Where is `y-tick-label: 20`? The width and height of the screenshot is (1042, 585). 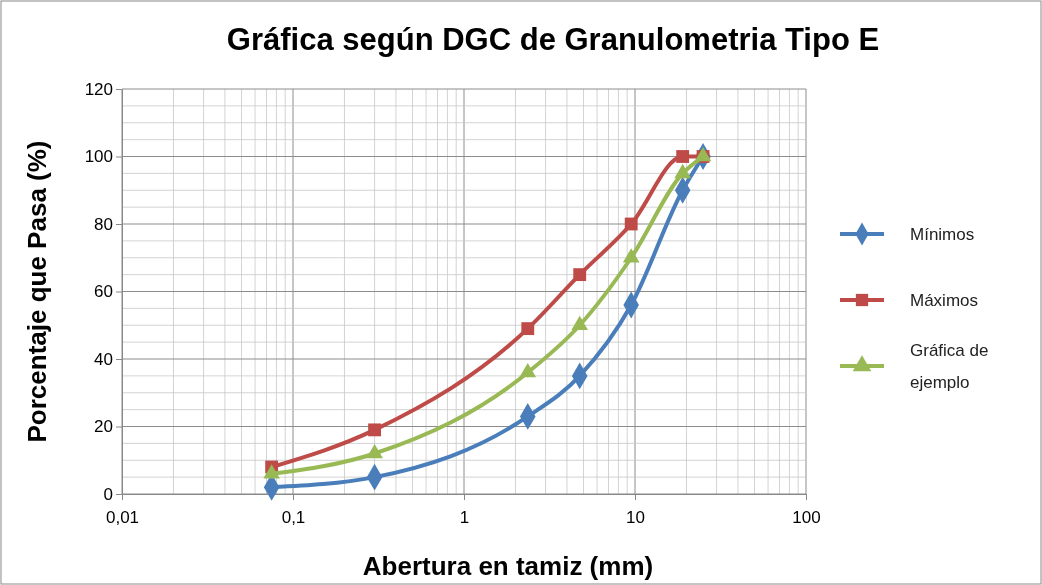
y-tick-label: 20 is located at coordinates (103, 427).